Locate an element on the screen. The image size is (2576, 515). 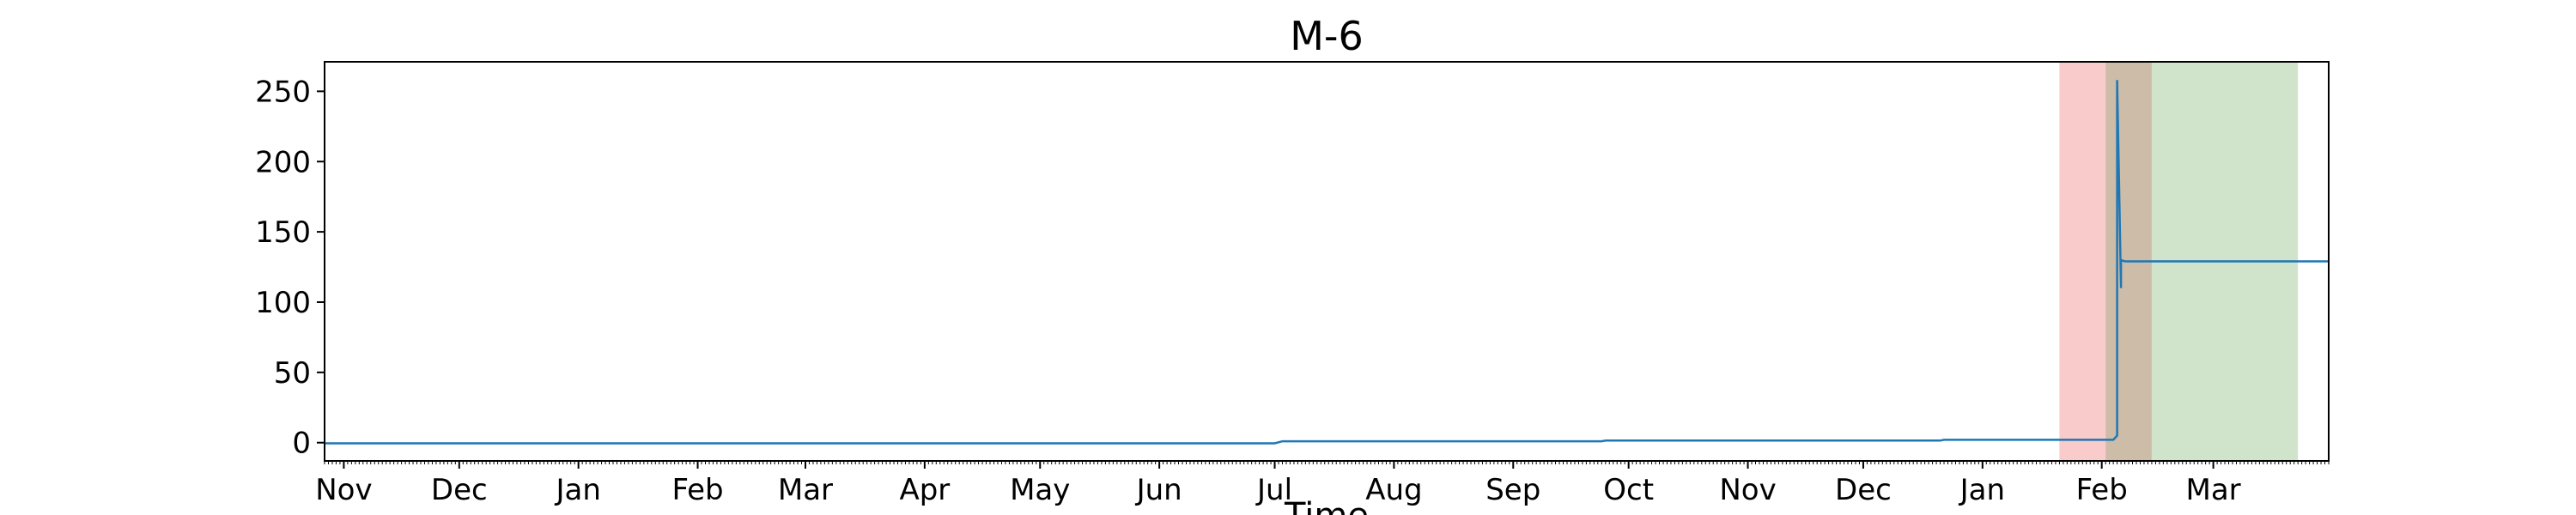
x-axis-label: Time is located at coordinates (1327, 505).